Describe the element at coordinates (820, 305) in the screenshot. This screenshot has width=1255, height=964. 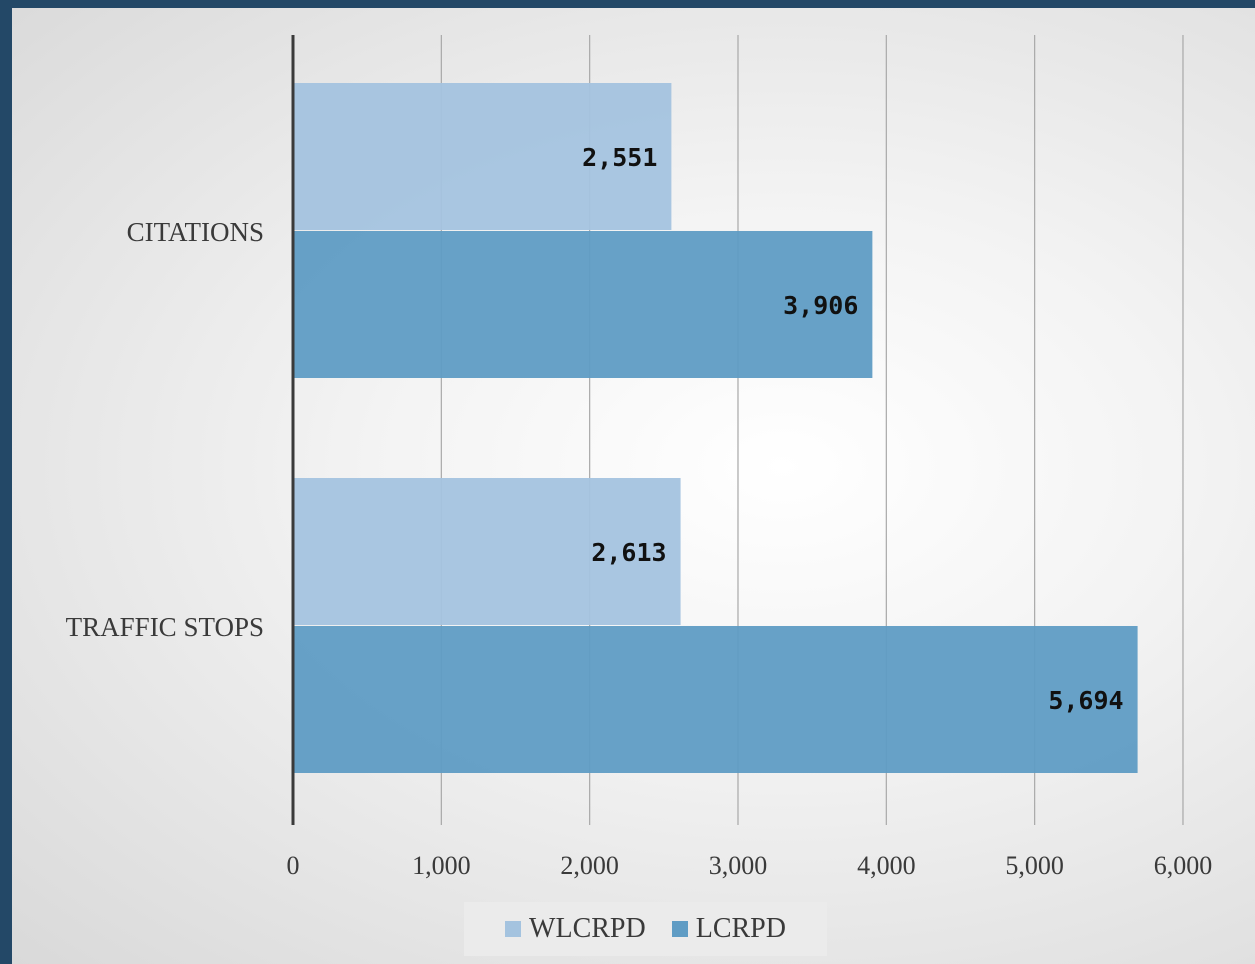
I see `data-label: 3,906` at that location.